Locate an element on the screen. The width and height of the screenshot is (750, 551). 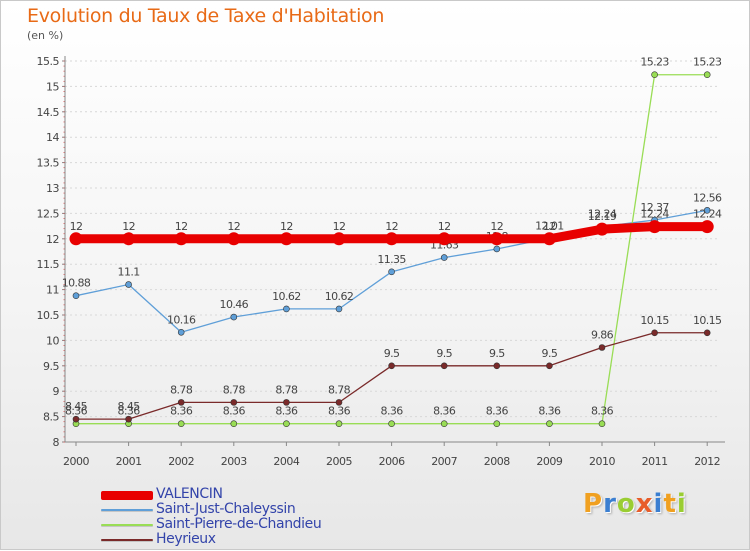
data-label: 10.16 is located at coordinates (181, 319).